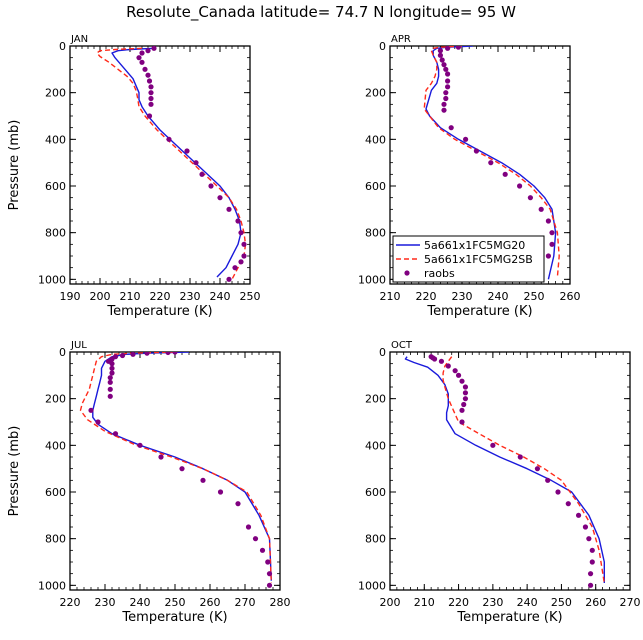 The image size is (643, 640). Describe the element at coordinates (52, 279) in the screenshot. I see `y-tick-label-jan: 1000` at that location.